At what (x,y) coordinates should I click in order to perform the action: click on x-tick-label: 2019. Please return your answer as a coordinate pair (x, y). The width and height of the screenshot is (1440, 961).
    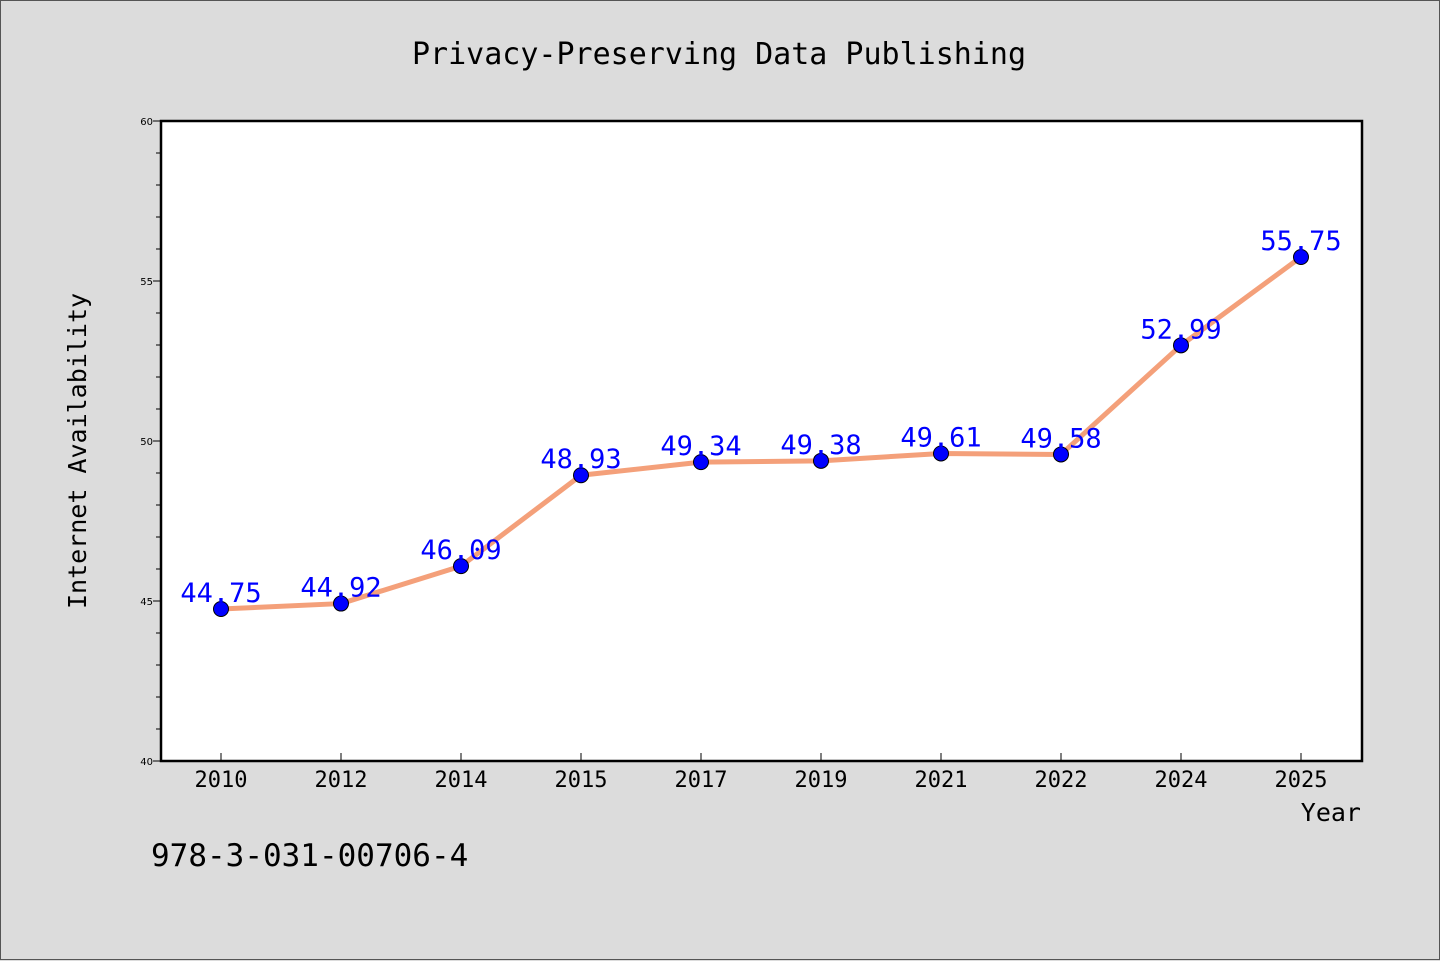
    Looking at the image, I should click on (821, 780).